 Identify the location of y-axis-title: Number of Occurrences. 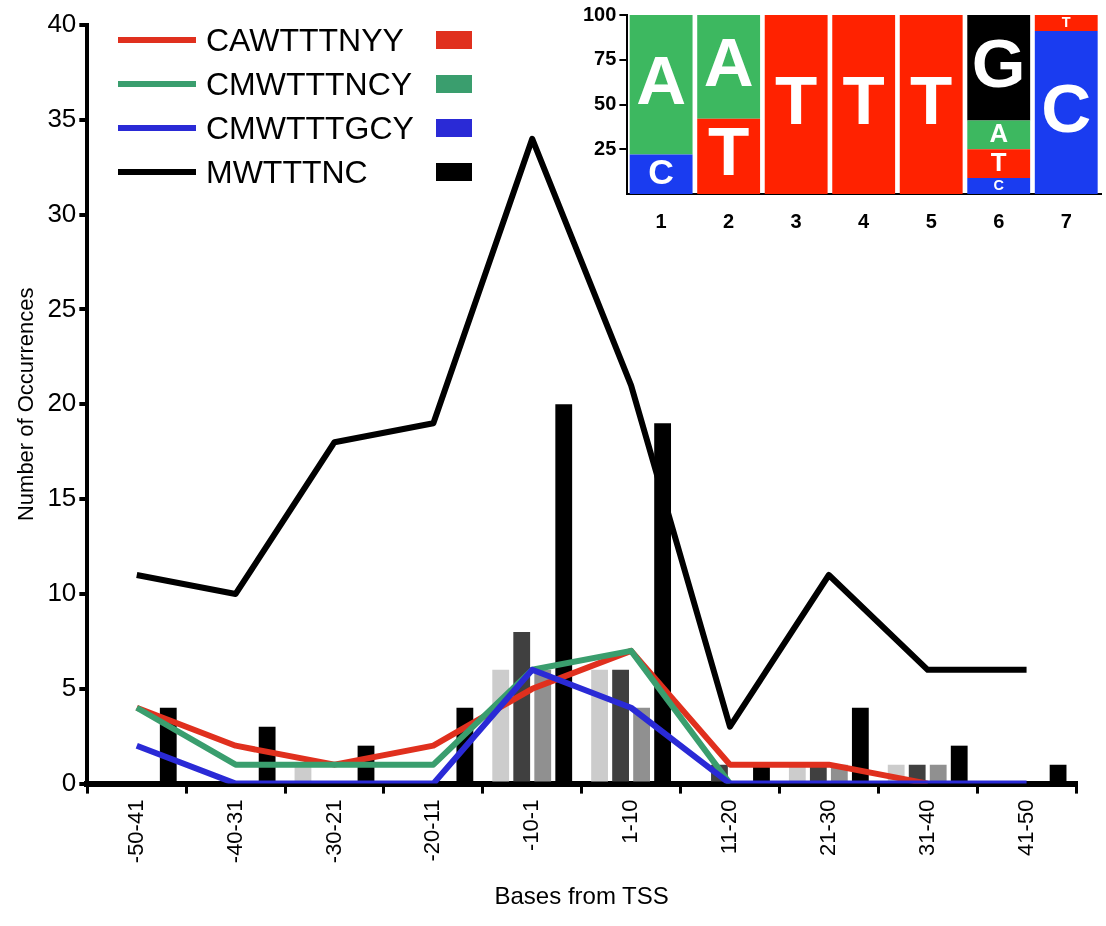
(26, 404).